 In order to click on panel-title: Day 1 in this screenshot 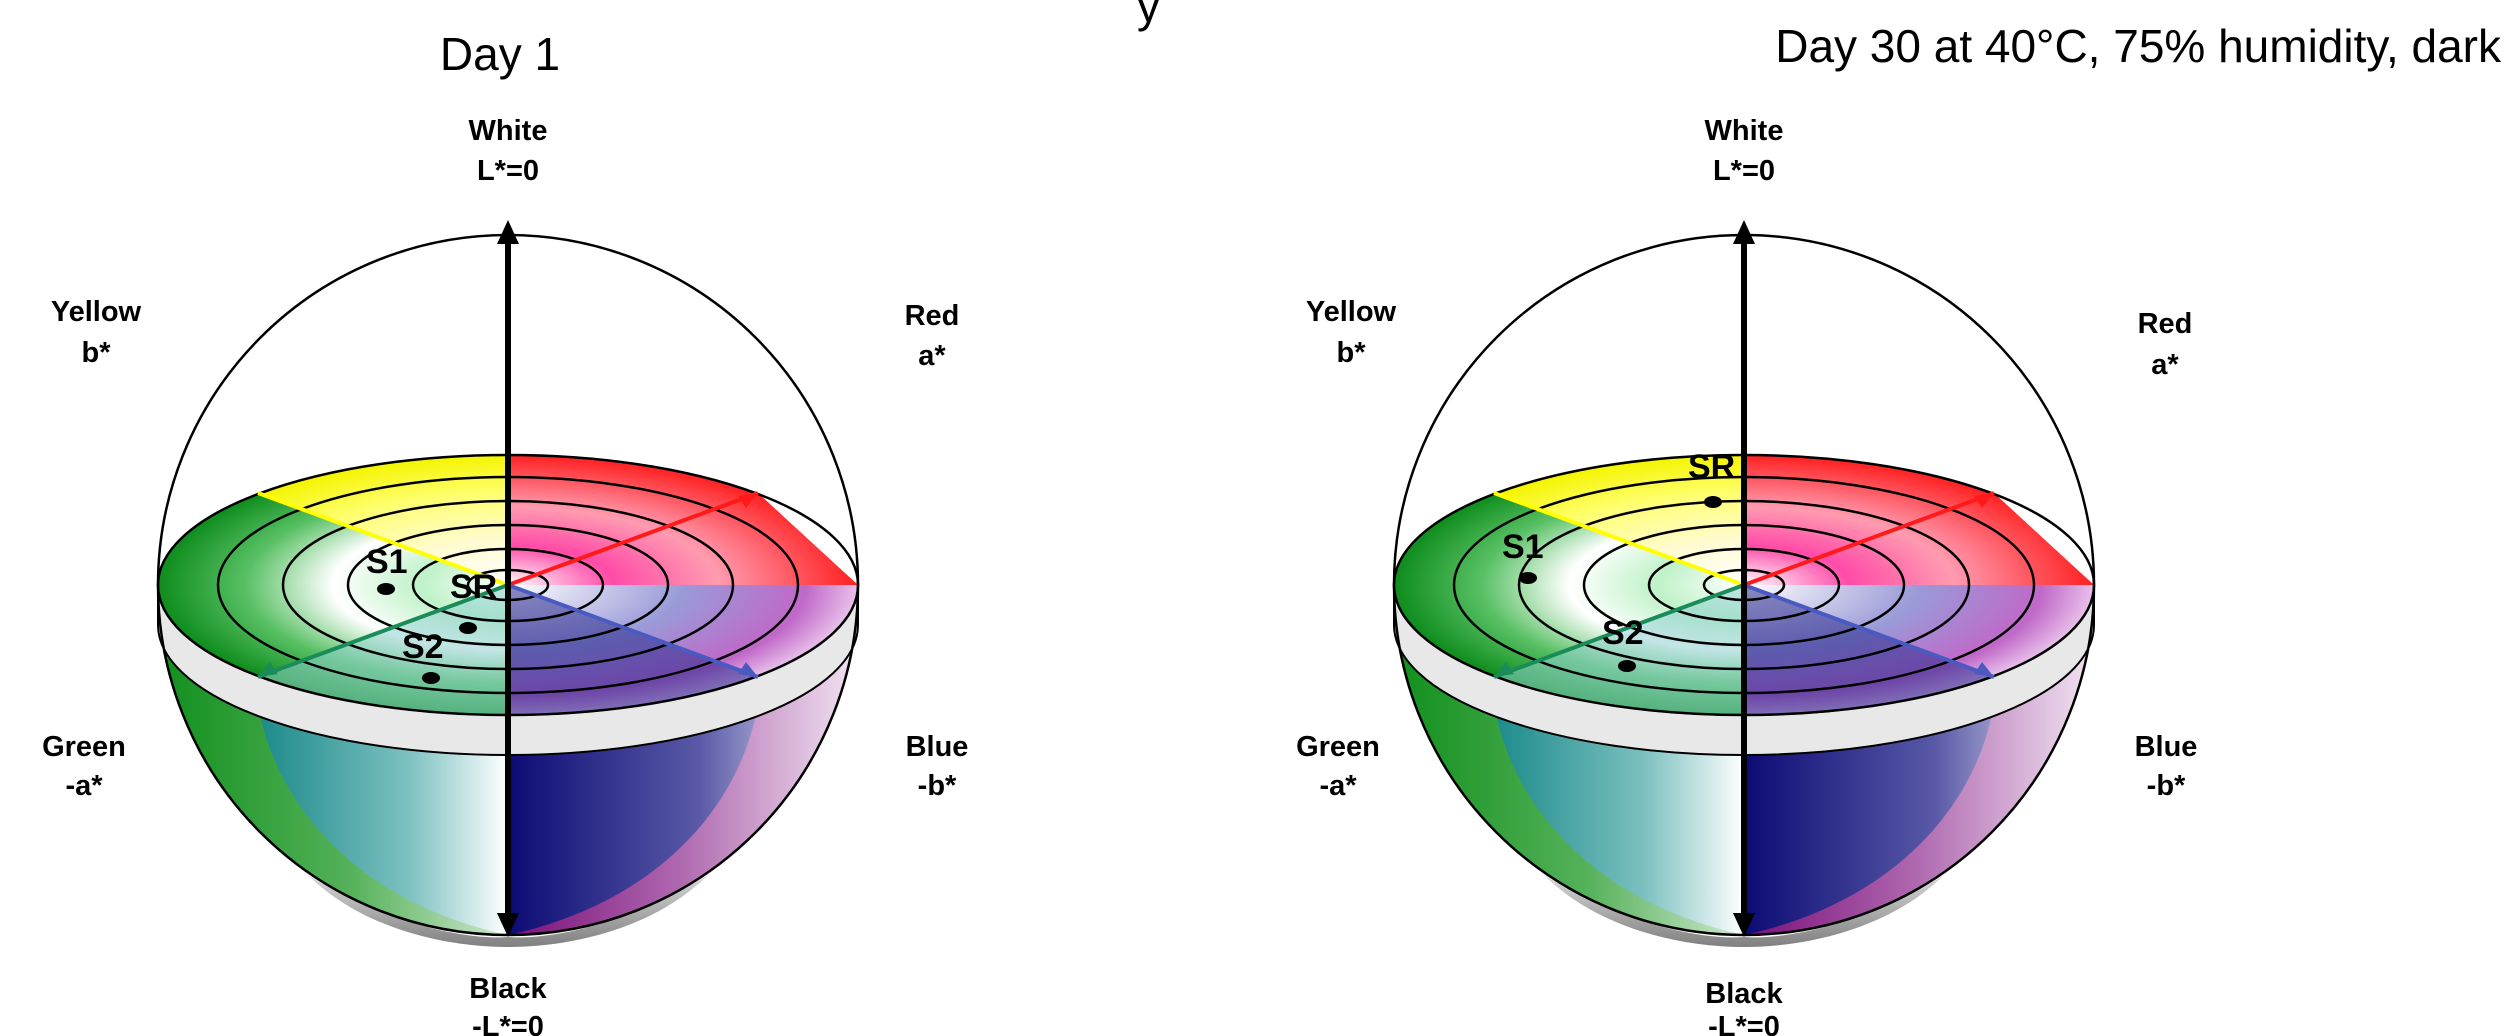, I will do `click(500, 54)`.